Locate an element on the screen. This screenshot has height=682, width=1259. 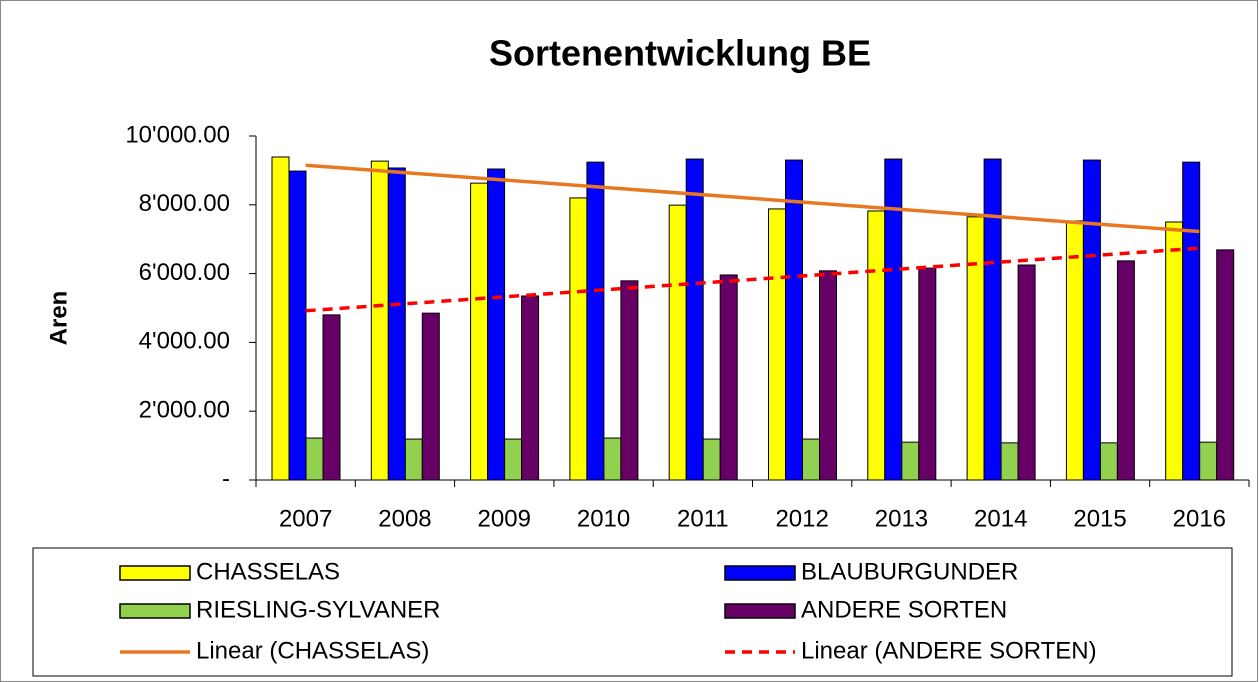
x-tick-label: 2011 is located at coordinates (703, 518).